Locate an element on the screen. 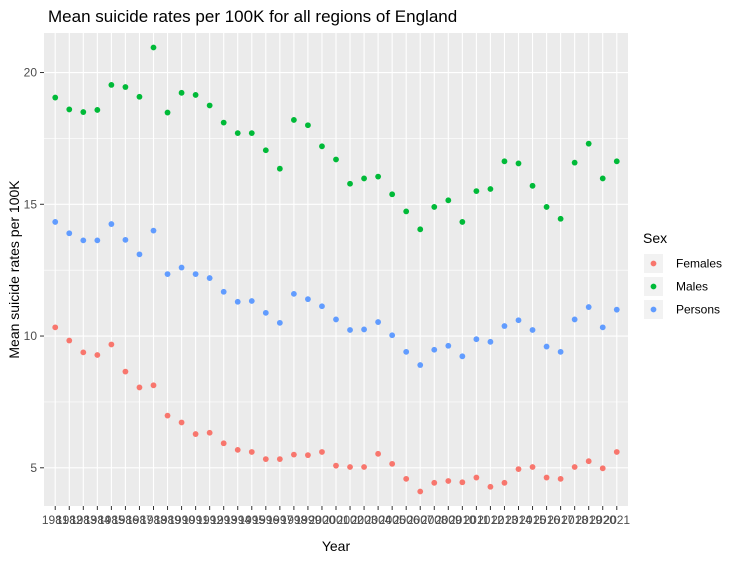  x-tick-label: 1989 is located at coordinates (167, 520).